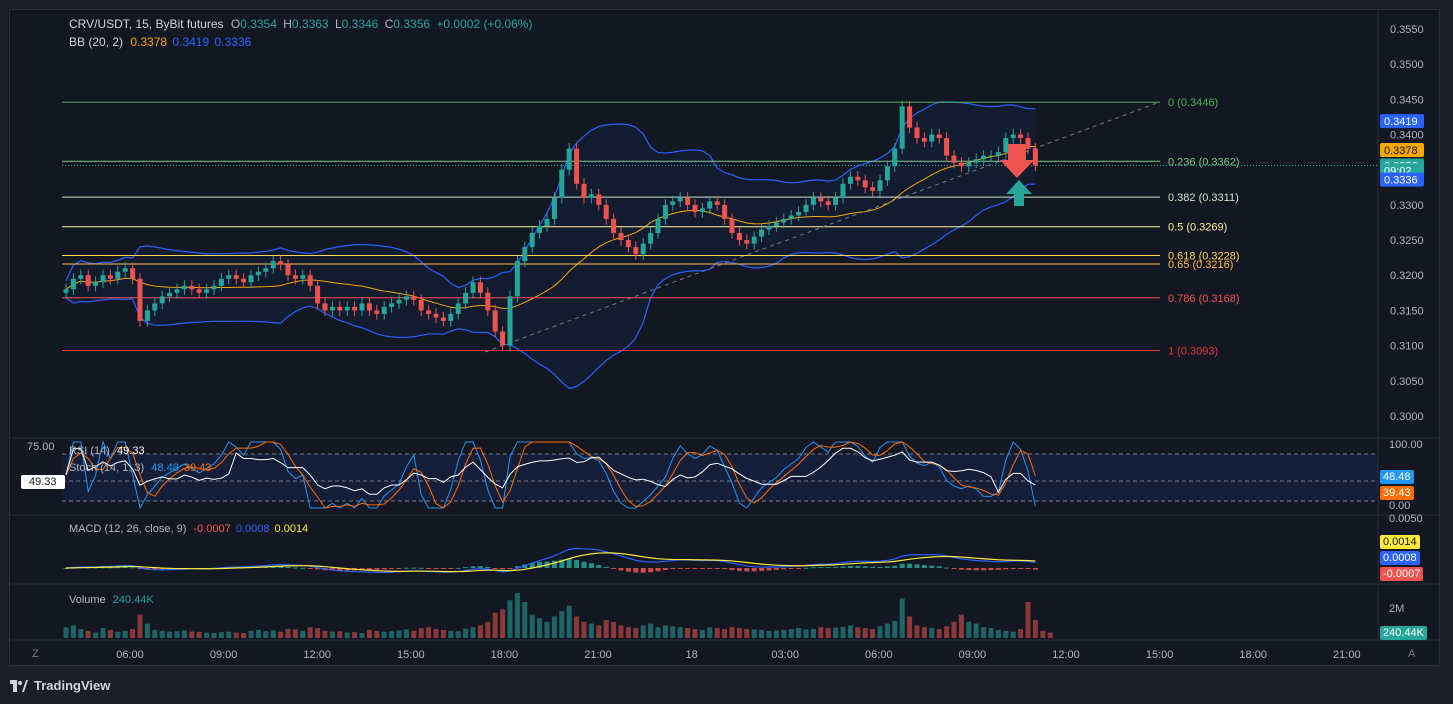 This screenshot has height=704, width=1453. What do you see at coordinates (1407, 100) in the screenshot?
I see `price-tick-label: 0.3450` at bounding box center [1407, 100].